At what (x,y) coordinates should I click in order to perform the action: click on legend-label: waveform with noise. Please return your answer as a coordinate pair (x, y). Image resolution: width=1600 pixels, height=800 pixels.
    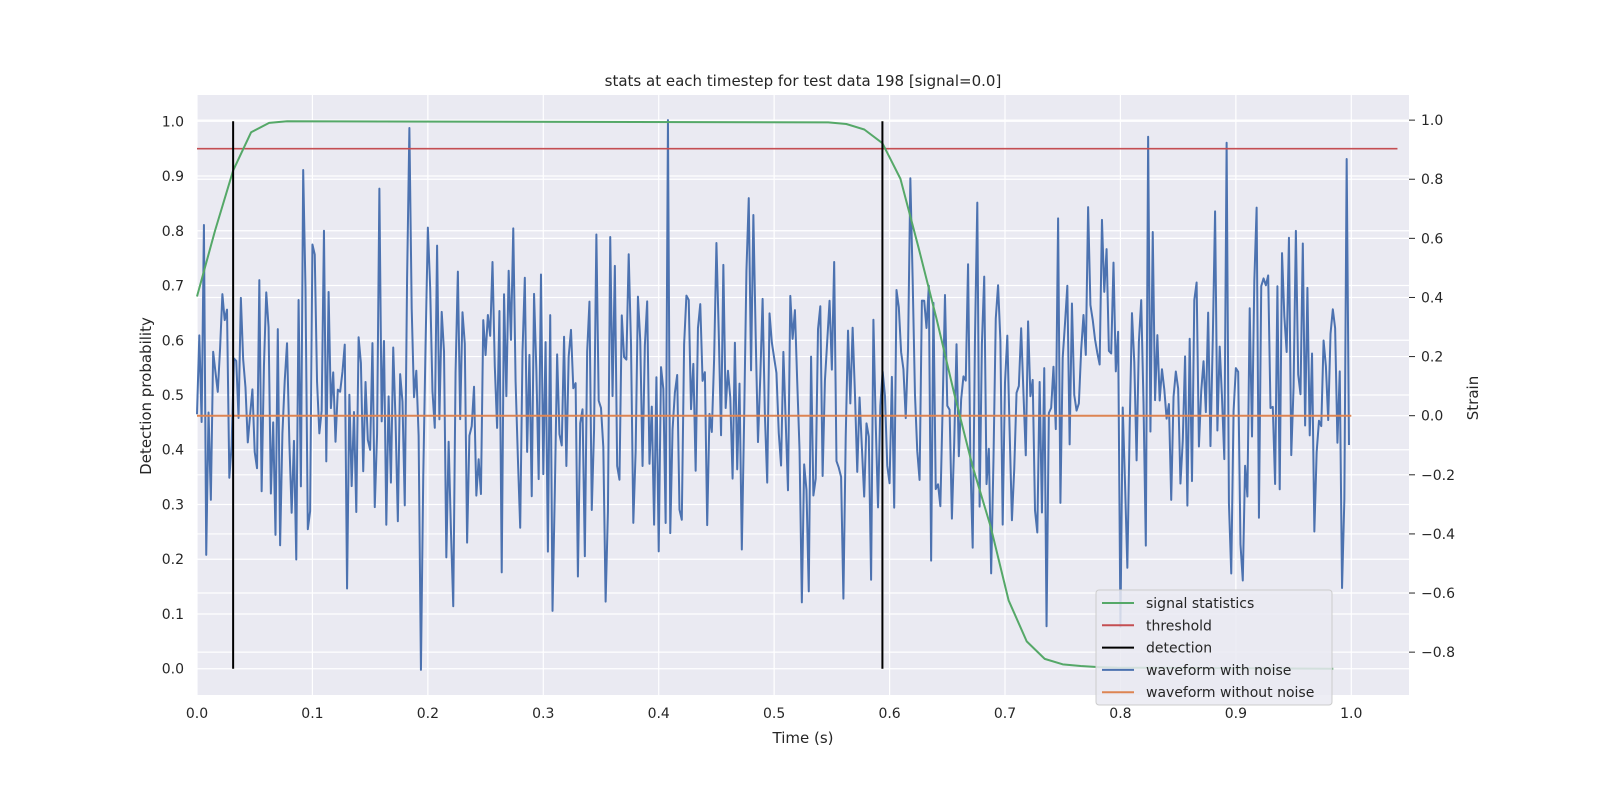
    Looking at the image, I should click on (1218, 671).